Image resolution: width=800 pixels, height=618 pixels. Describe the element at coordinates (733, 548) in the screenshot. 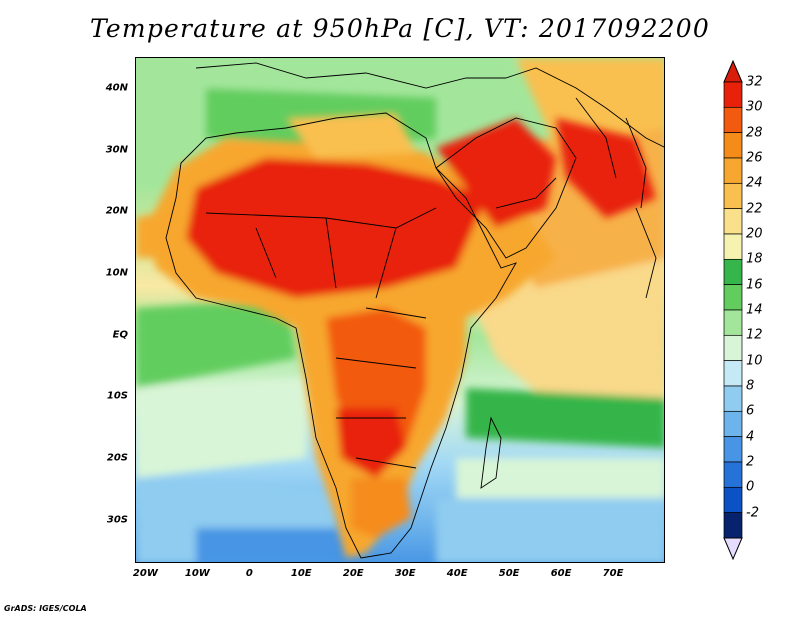

I see `colorbar-bottom-arrow` at that location.